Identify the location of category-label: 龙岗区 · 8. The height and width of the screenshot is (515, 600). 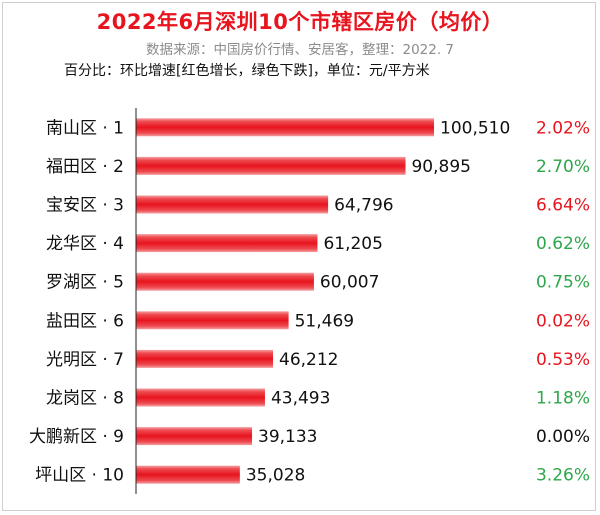
(85, 399).